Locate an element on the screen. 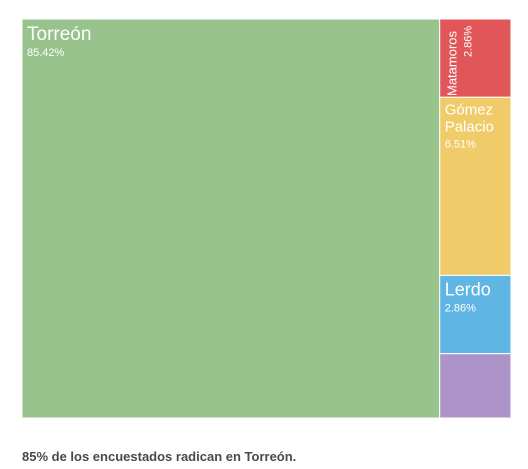 The height and width of the screenshot is (469, 528). treemap-tile-name-gomez-palacio-2-line-0: Gómez is located at coordinates (469, 109).